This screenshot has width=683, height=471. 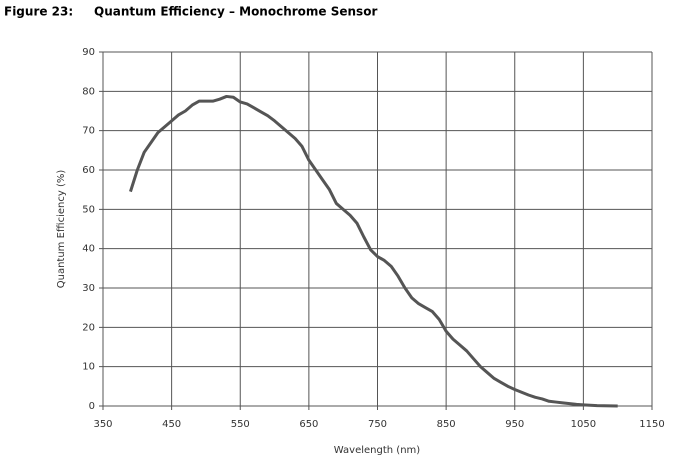 I want to click on x-tick-label: 1050, so click(x=583, y=424).